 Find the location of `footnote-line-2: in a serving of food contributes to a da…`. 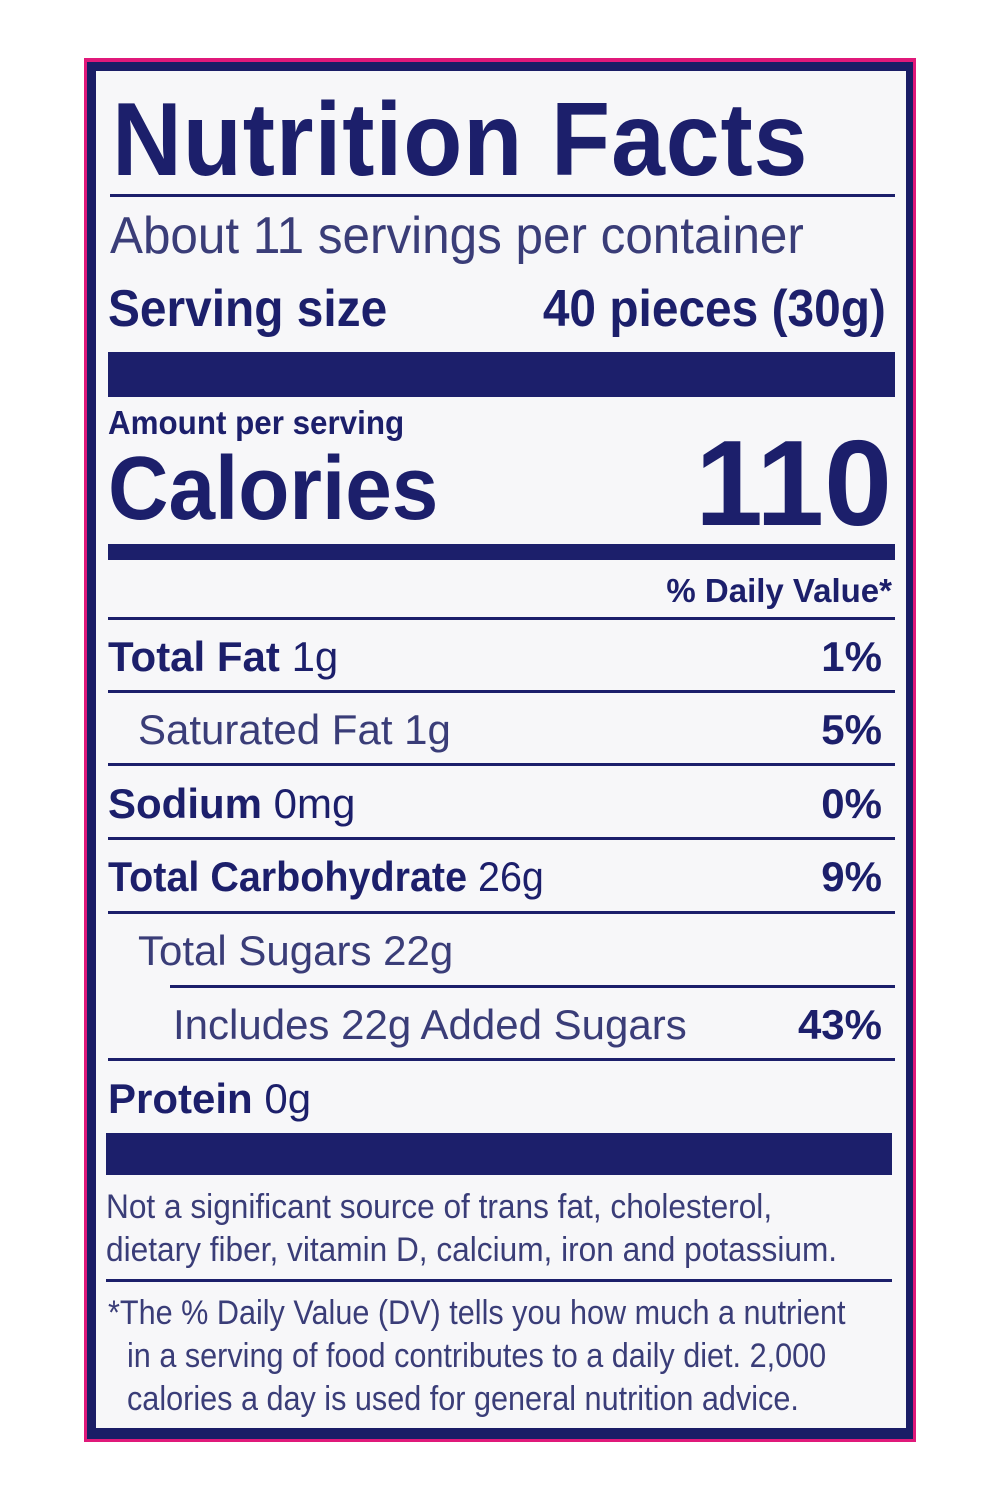

footnote-line-2: in a serving of food contributes to a da… is located at coordinates (477, 1356).